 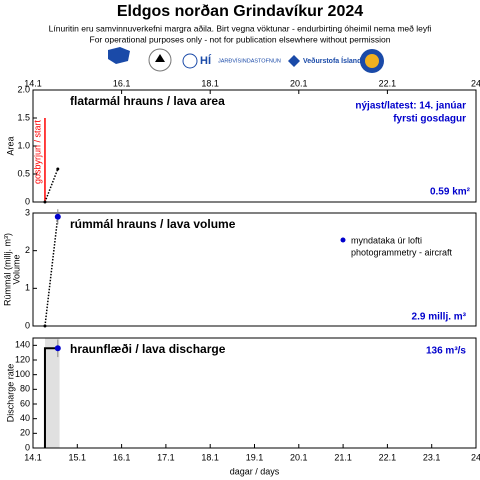 I want to click on x-axis-label: dagar / days, so click(x=255, y=471).